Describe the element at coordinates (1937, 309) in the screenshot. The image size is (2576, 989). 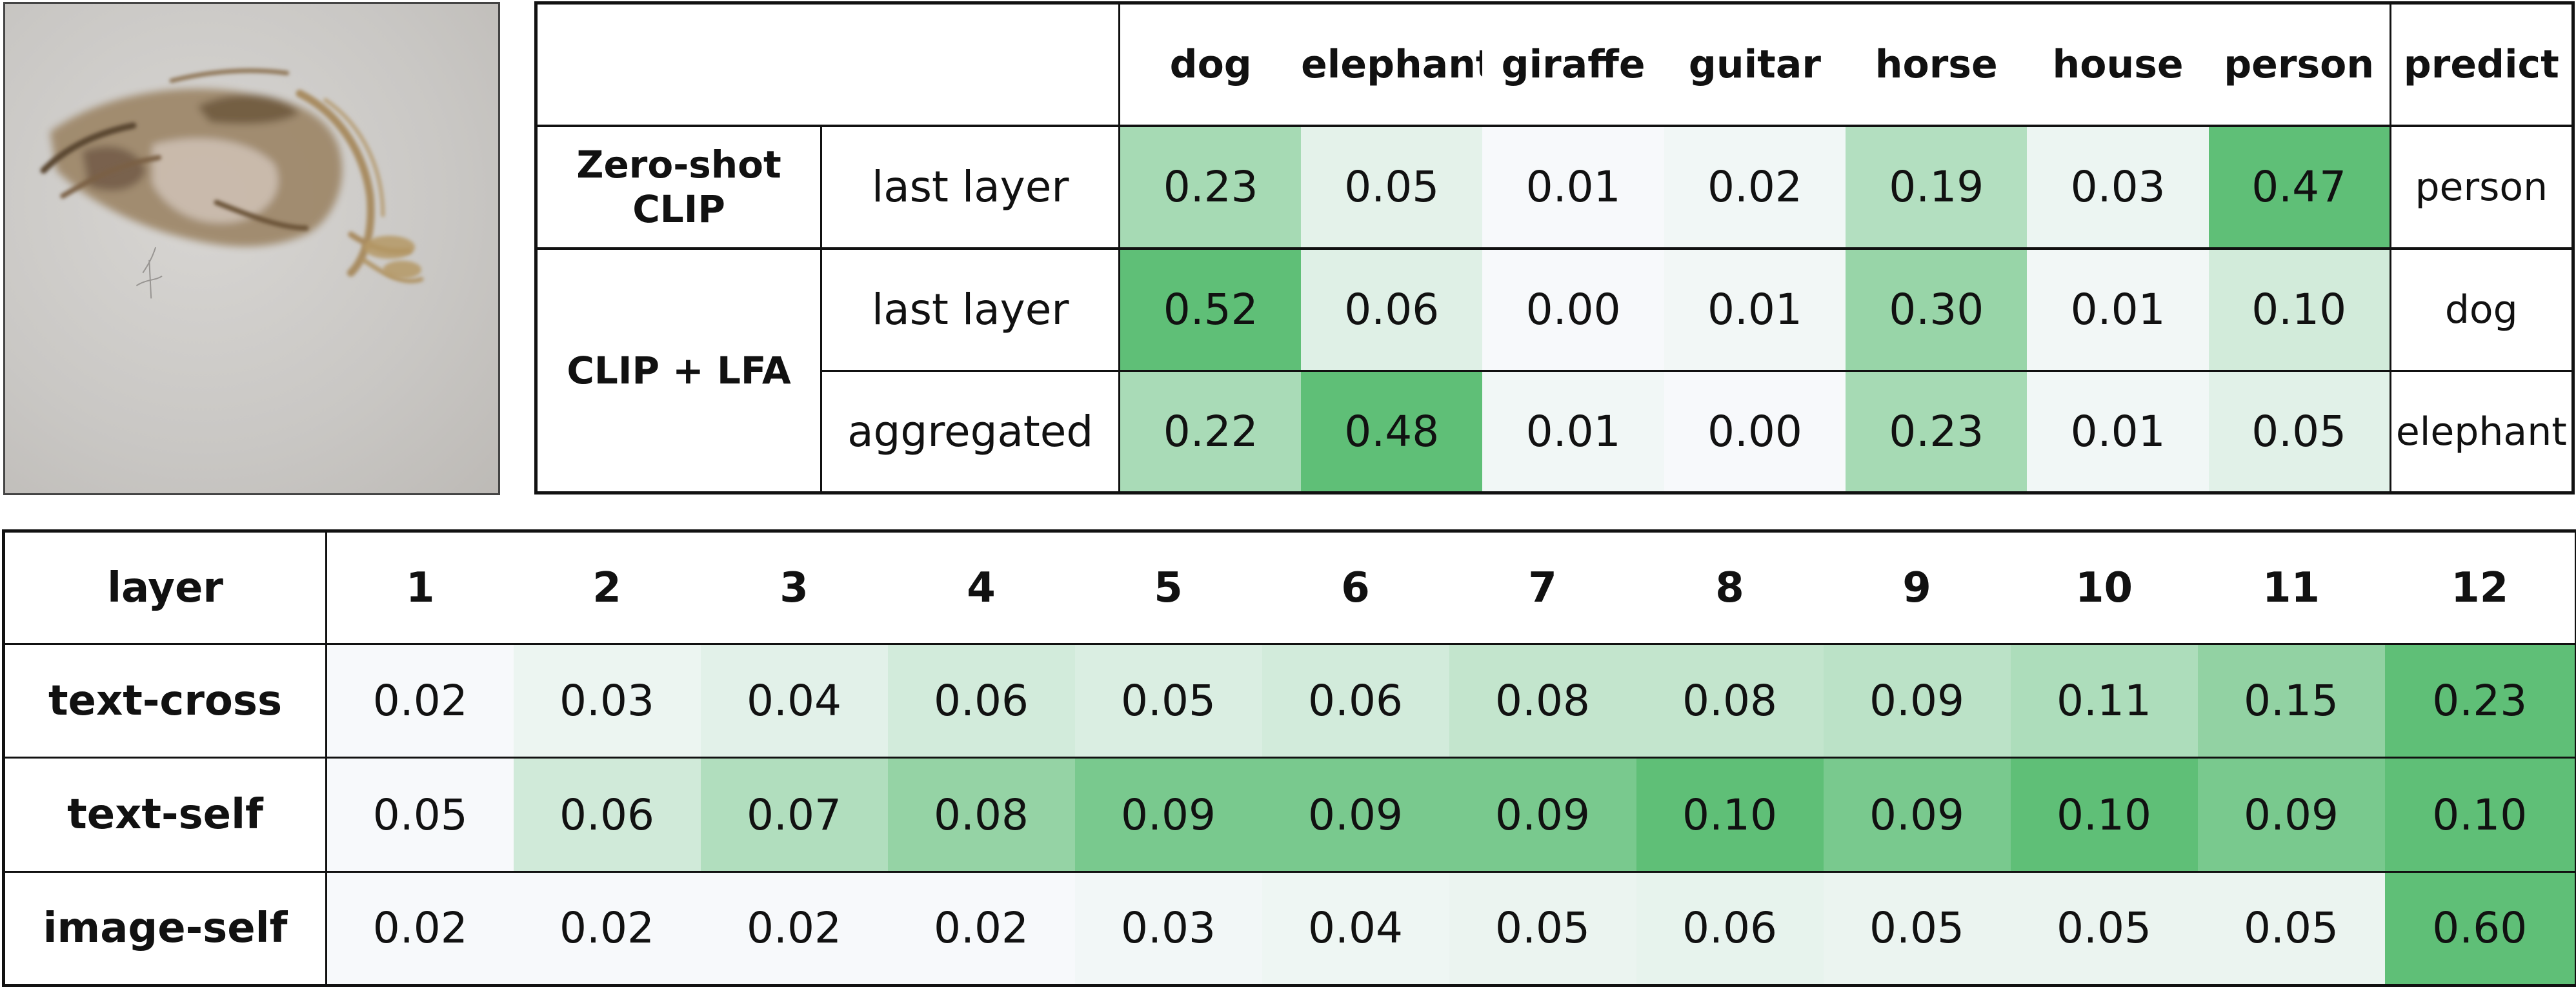
I see `prob-cell: 0.30` at that location.